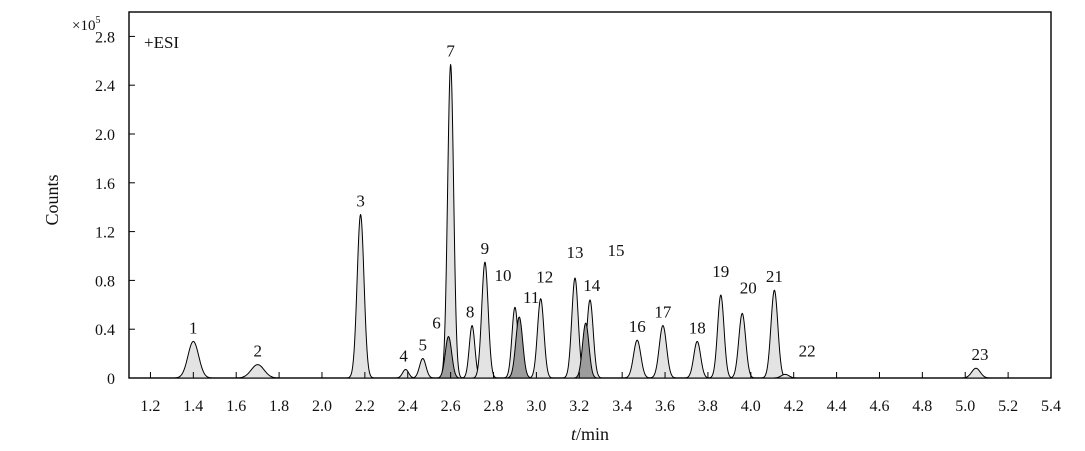 This screenshot has height=451, width=1085. I want to click on peak-label-11: 11, so click(531, 297).